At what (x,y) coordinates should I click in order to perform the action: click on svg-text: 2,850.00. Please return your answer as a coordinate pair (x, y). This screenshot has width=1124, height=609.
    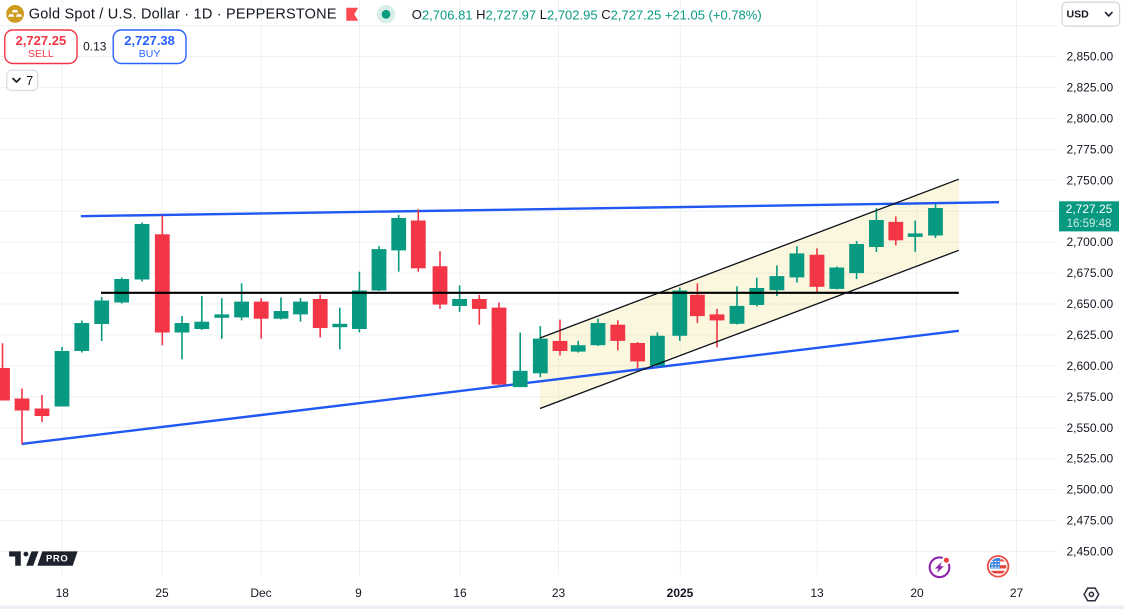
    Looking at the image, I should click on (1090, 57).